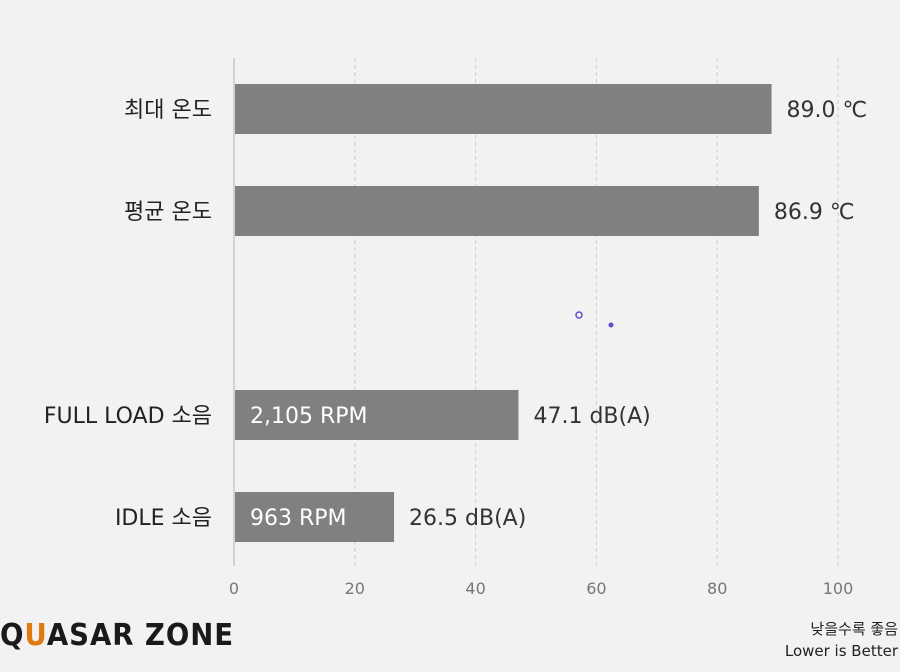  I want to click on category-label-4: IDLE 소음, so click(163, 518).